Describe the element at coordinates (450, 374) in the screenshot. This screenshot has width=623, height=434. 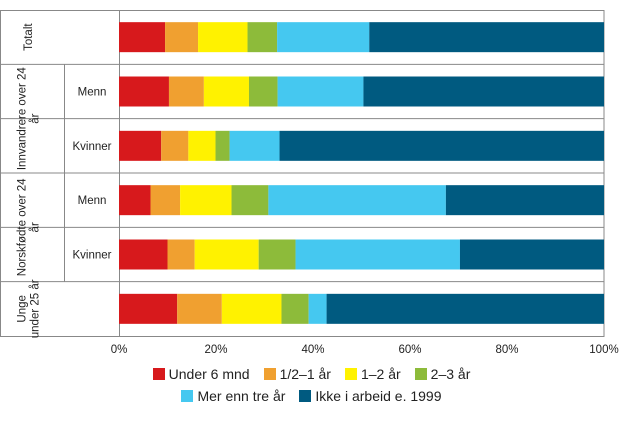
I see `legend-label: 2–3 år` at that location.